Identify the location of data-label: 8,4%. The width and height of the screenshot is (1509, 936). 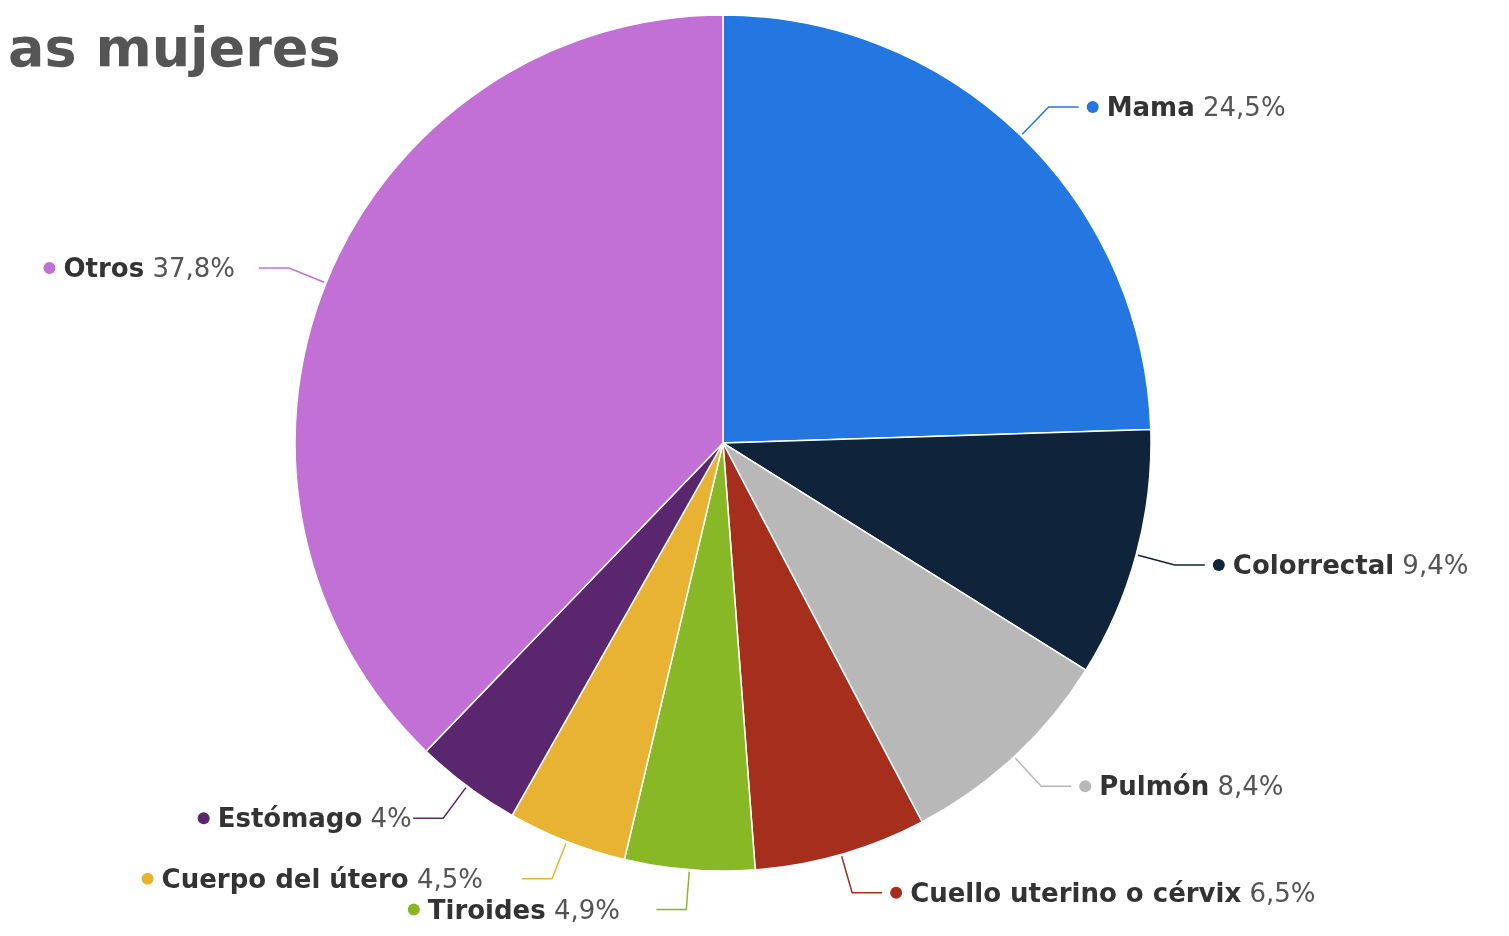
(1246, 786).